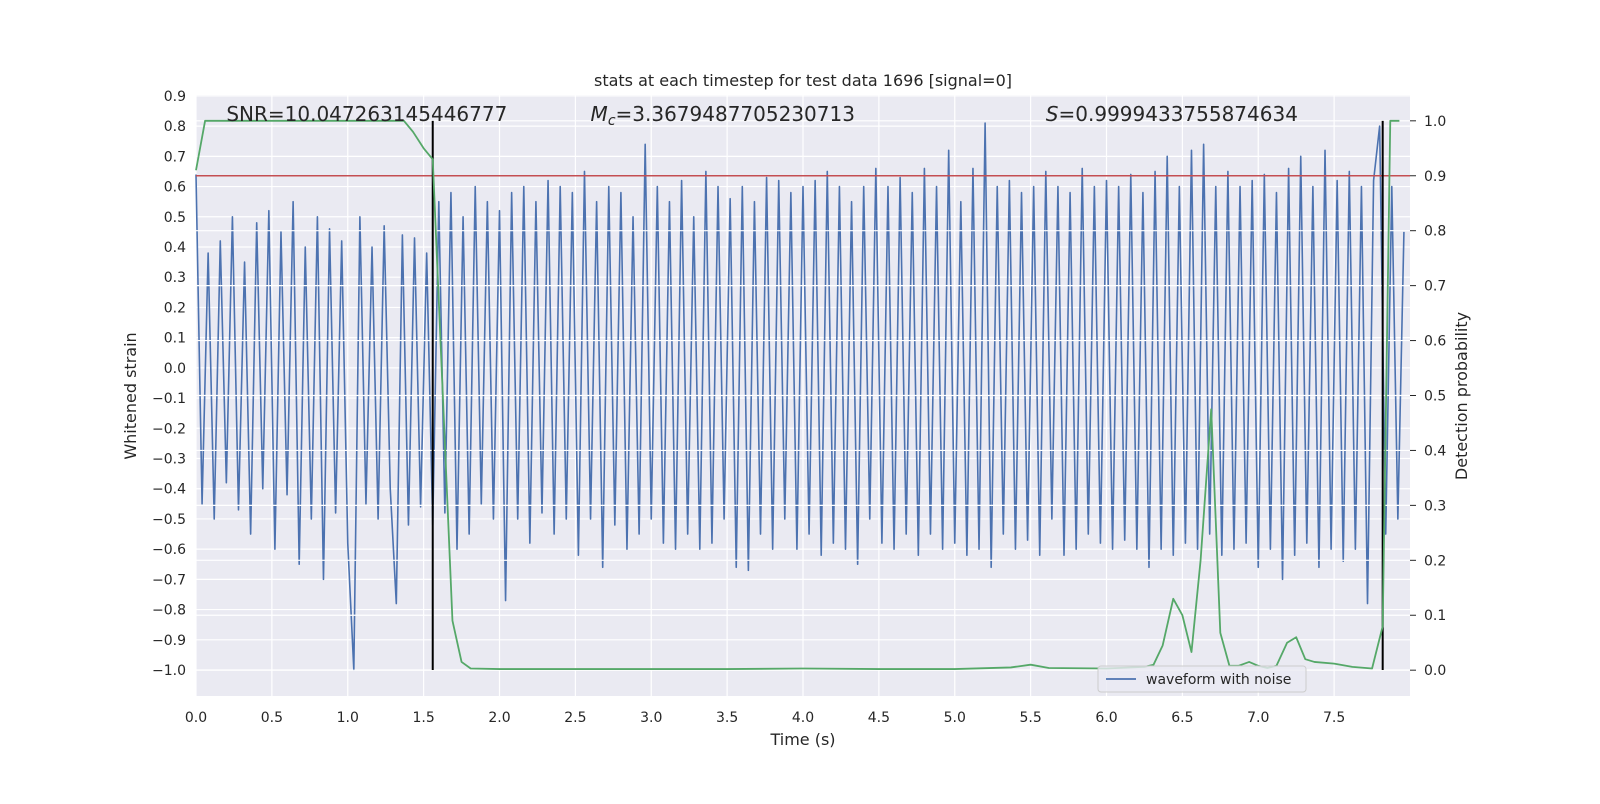 The image size is (1600, 804). I want to click on x-tick-label: 6.5, so click(1182, 718).